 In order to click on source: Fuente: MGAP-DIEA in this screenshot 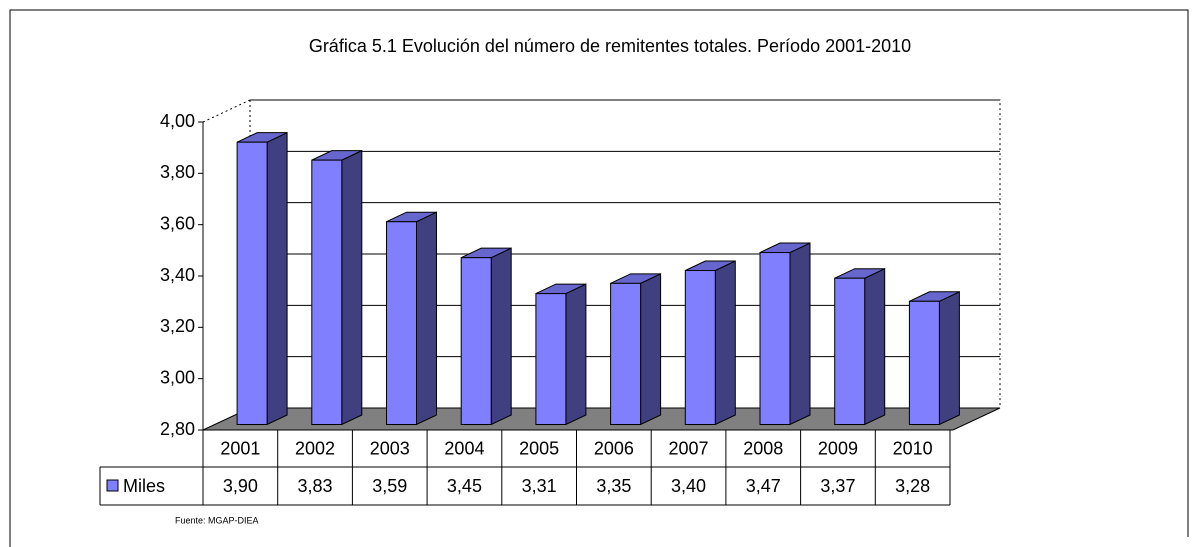, I will do `click(217, 520)`.